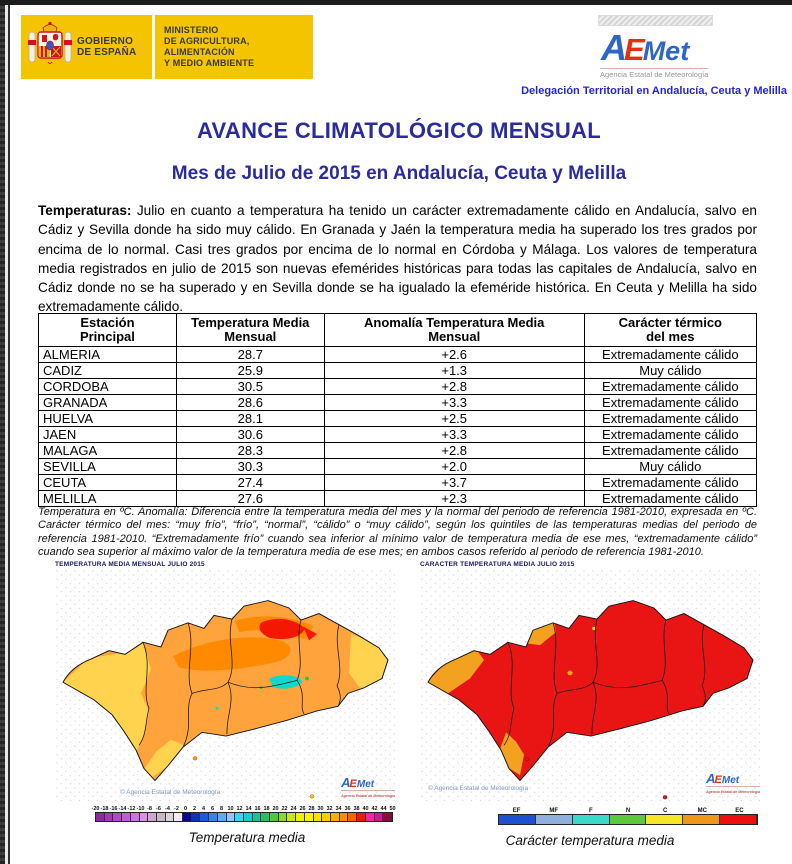  What do you see at coordinates (107, 482) in the screenshot?
I see `table-cell: CEUTA` at bounding box center [107, 482].